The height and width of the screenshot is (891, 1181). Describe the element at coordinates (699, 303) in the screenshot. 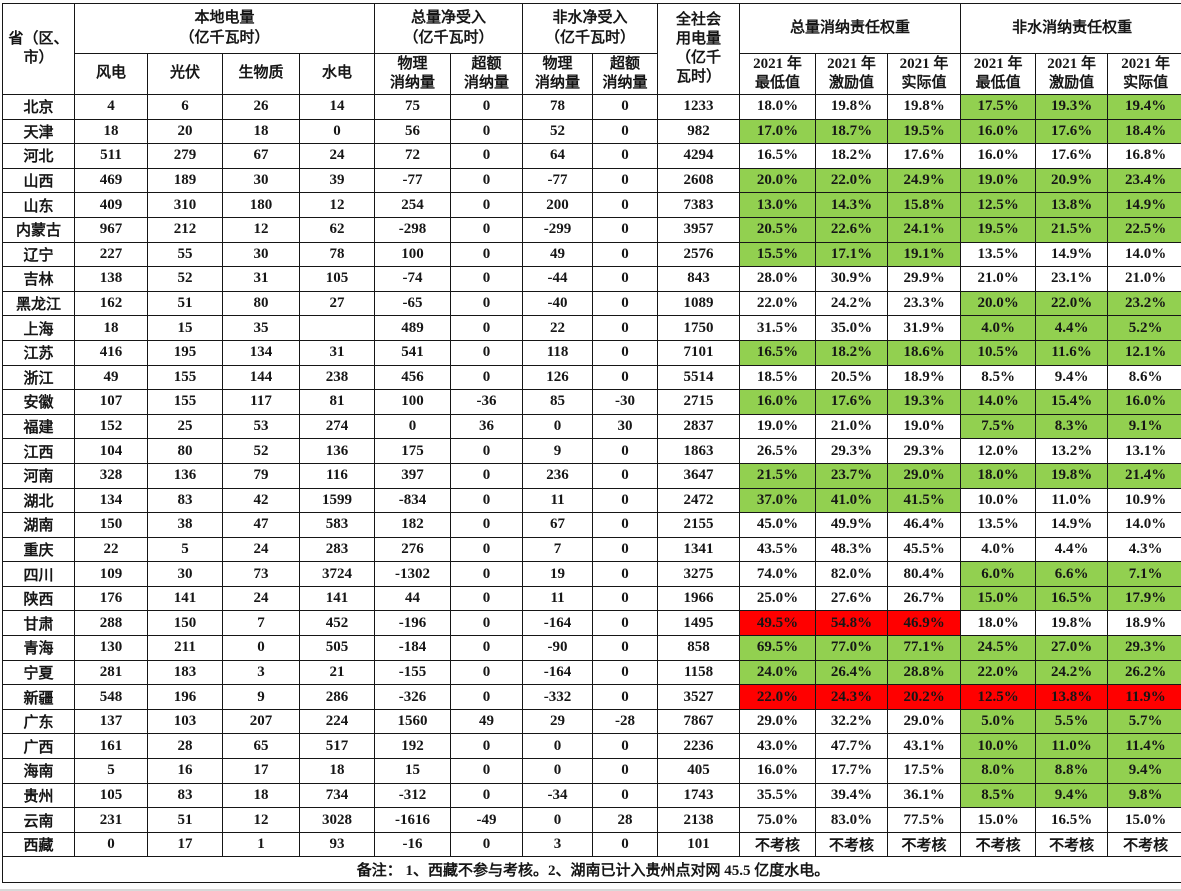

I see `value-cell: 1089` at that location.